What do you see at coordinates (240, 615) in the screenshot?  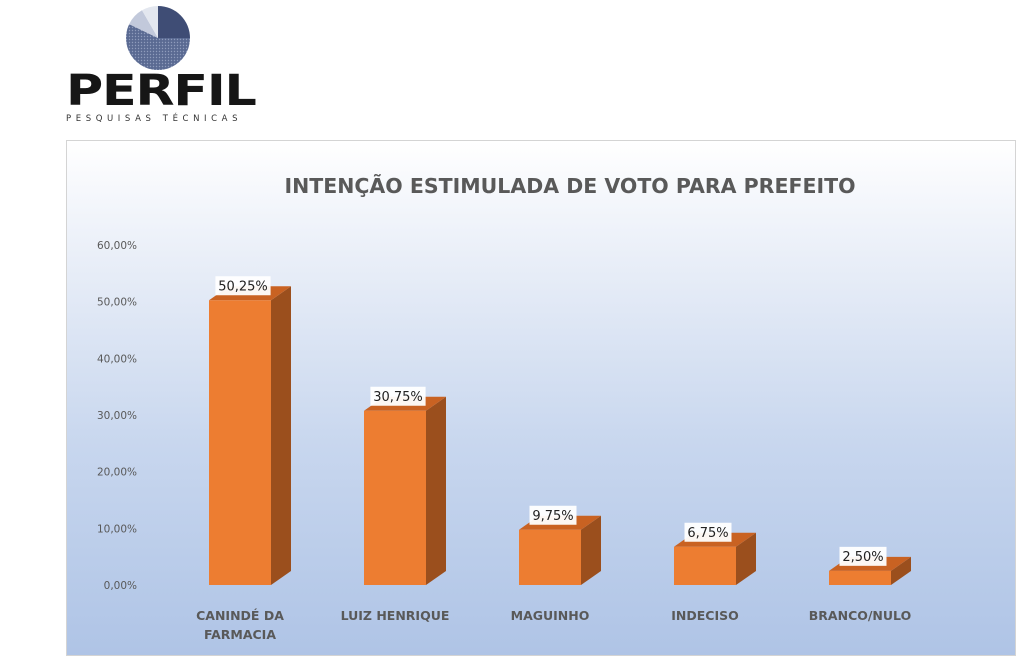 I see `category-label: CANINDÉ DA` at bounding box center [240, 615].